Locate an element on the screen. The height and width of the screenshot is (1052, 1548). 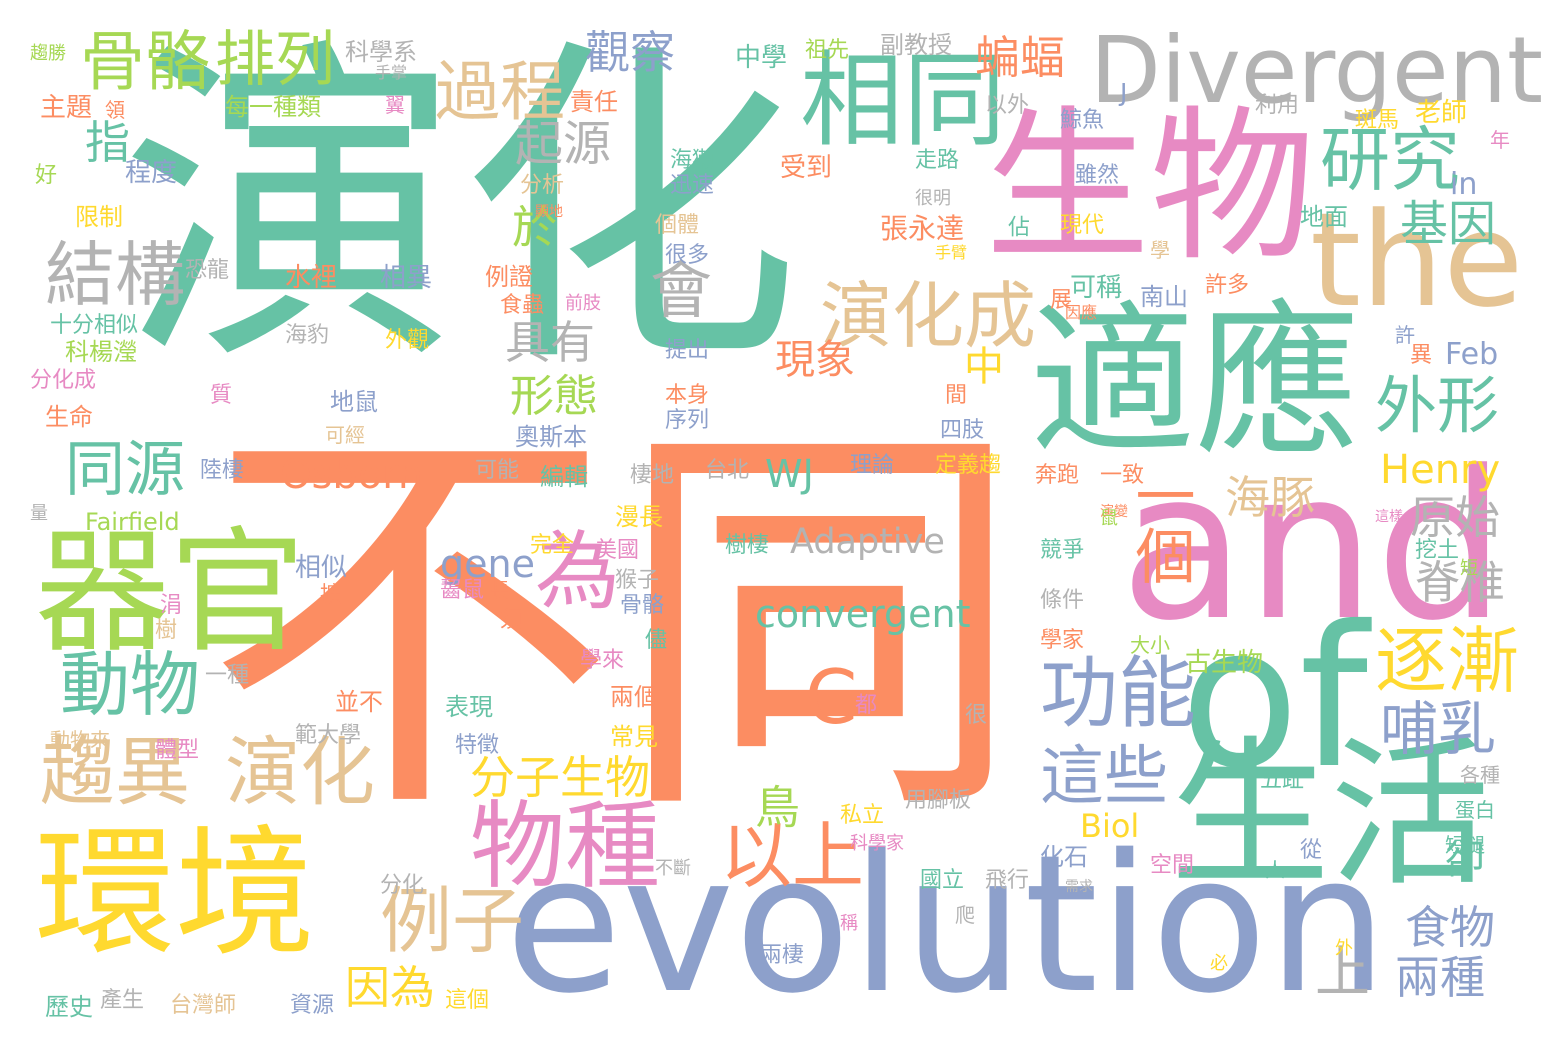
cloud-word: 張永達 is located at coordinates (922, 228).